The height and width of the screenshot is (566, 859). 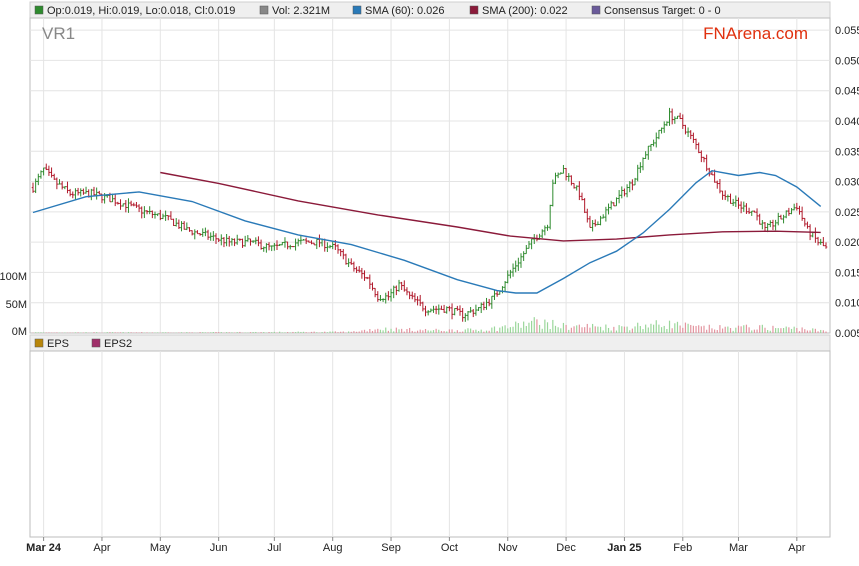 What do you see at coordinates (847, 304) in the screenshot?
I see `y-tick-label: 0.010` at bounding box center [847, 304].